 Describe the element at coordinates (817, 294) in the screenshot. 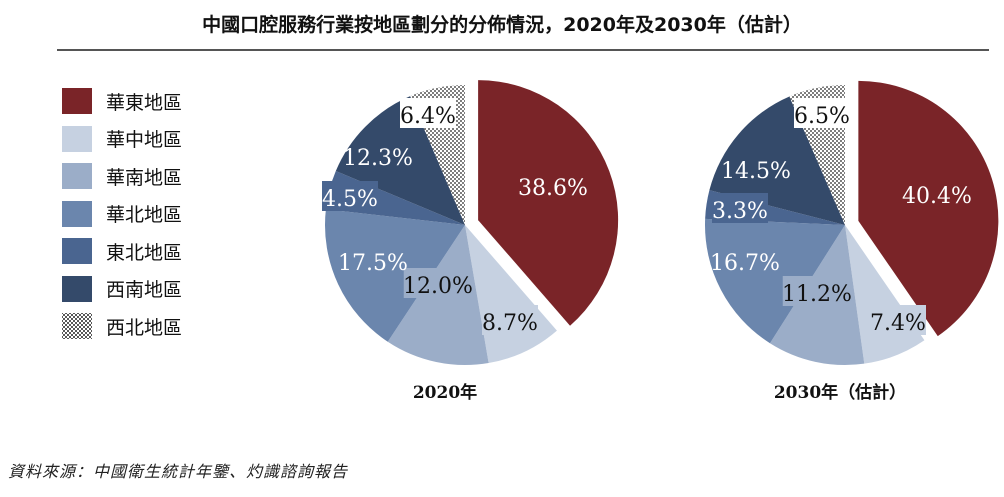

I see `data-label: 11.2%` at that location.